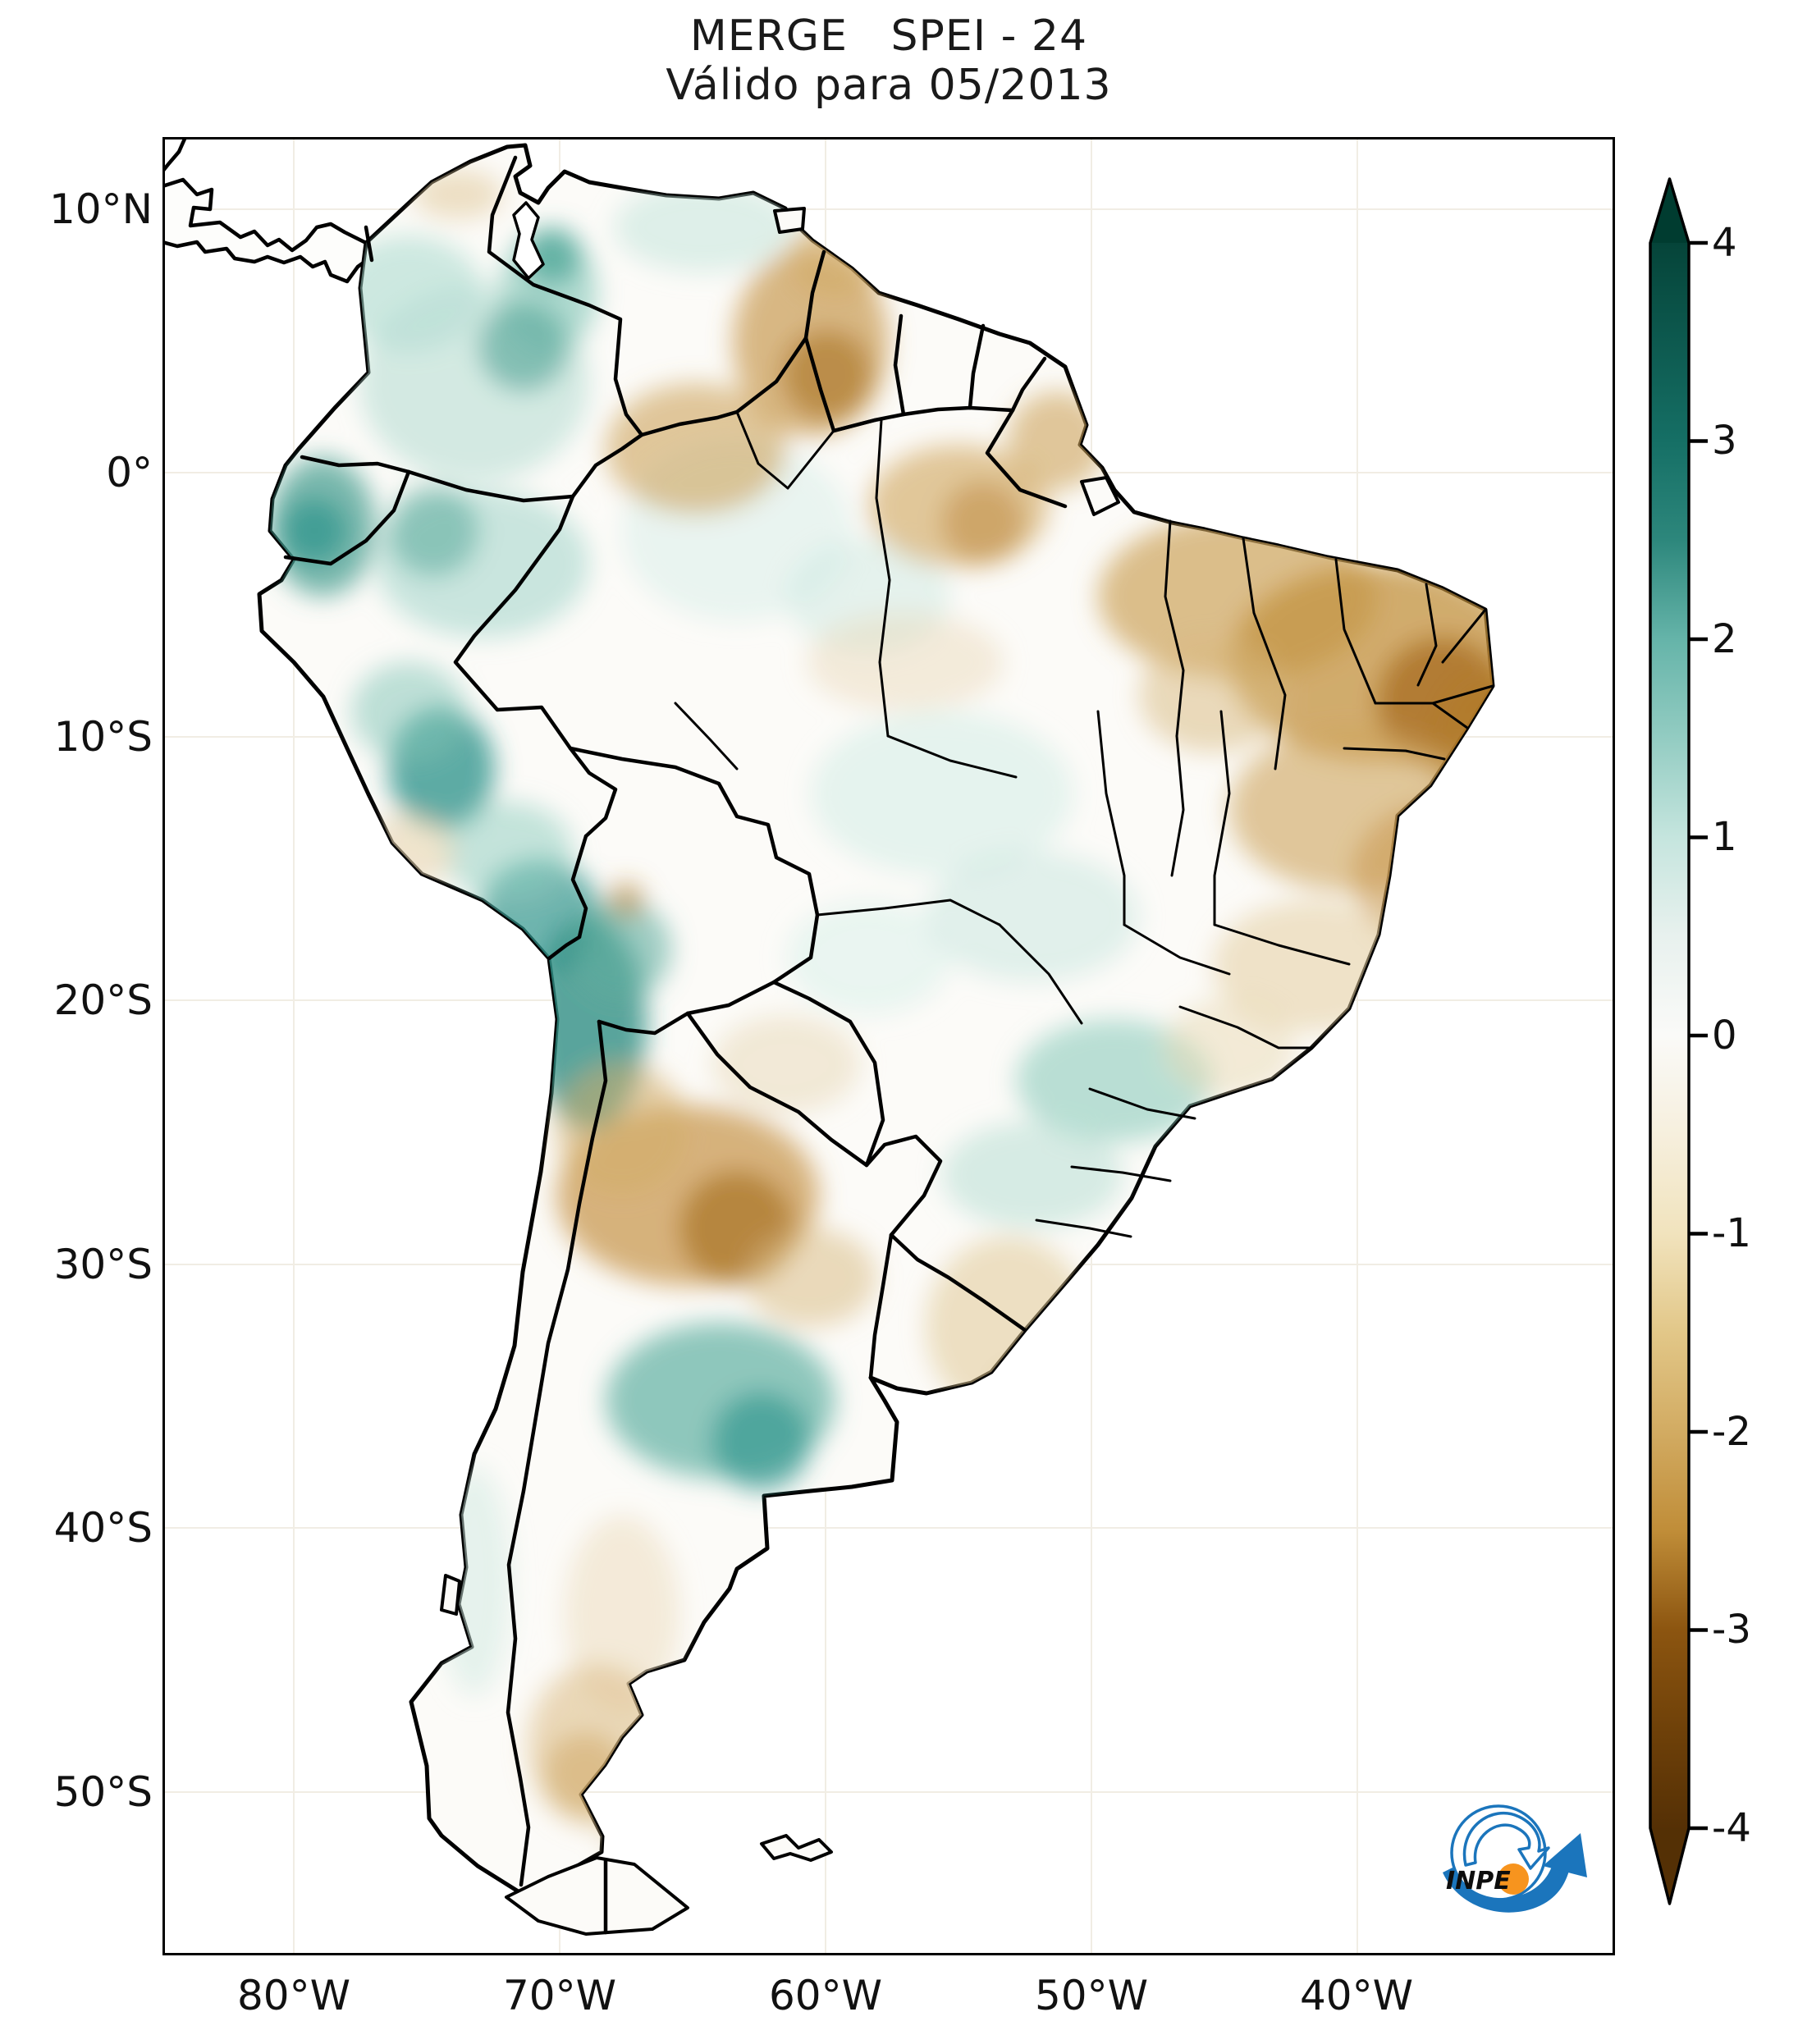 The width and height of the screenshot is (1798, 2044). Describe the element at coordinates (103, 1792) in the screenshot. I see `y-tick-50s: 50°S` at that location.